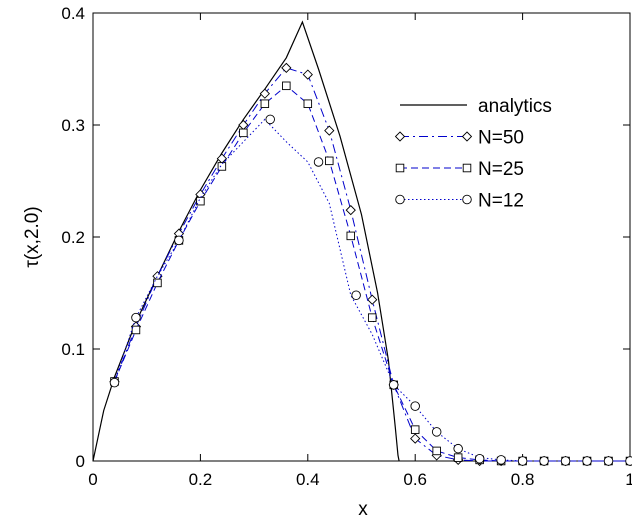 The width and height of the screenshot is (632, 522). Describe the element at coordinates (515, 106) in the screenshot. I see `legend-label: analytics` at that location.